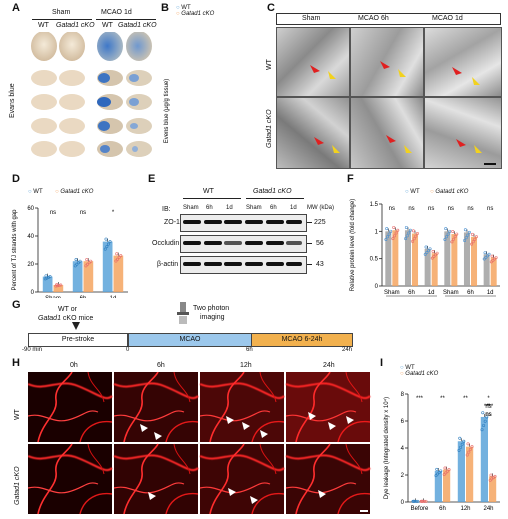 The width and height of the screenshot is (508, 519). I want to click on y-tick-label: 0.5, so click(374, 260).